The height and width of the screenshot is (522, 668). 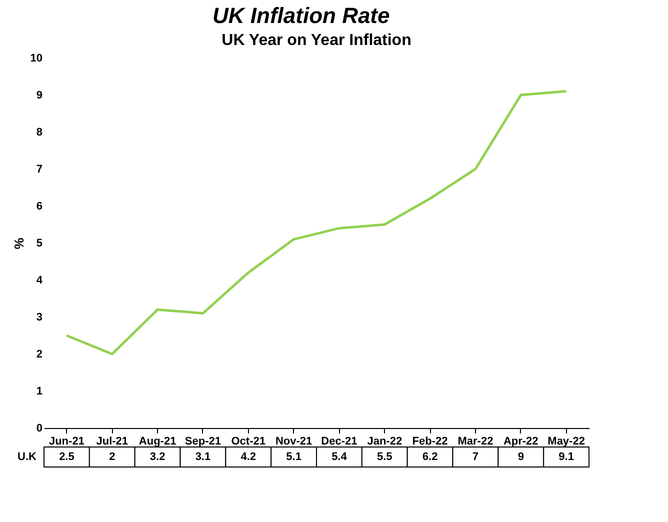 I want to click on data-label: 2, so click(x=112, y=457).